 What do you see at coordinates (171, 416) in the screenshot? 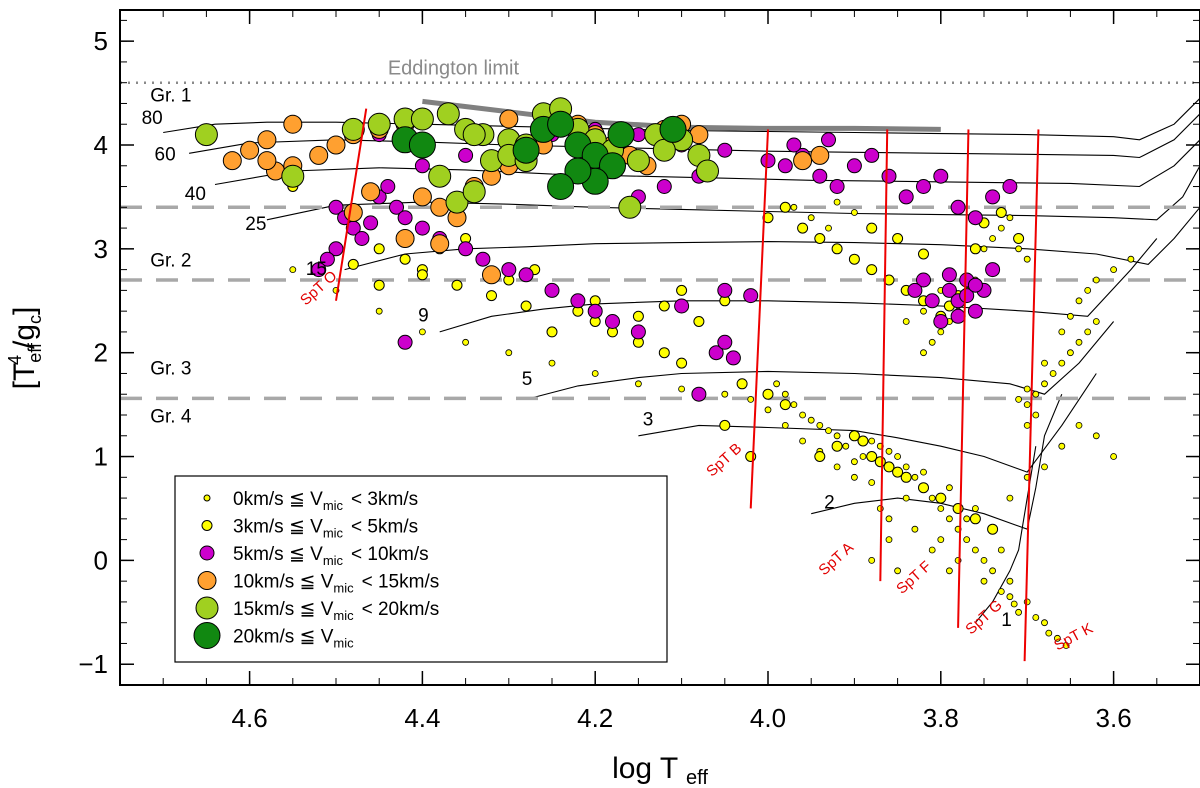
I see `group-label: Gr. 4` at bounding box center [171, 416].